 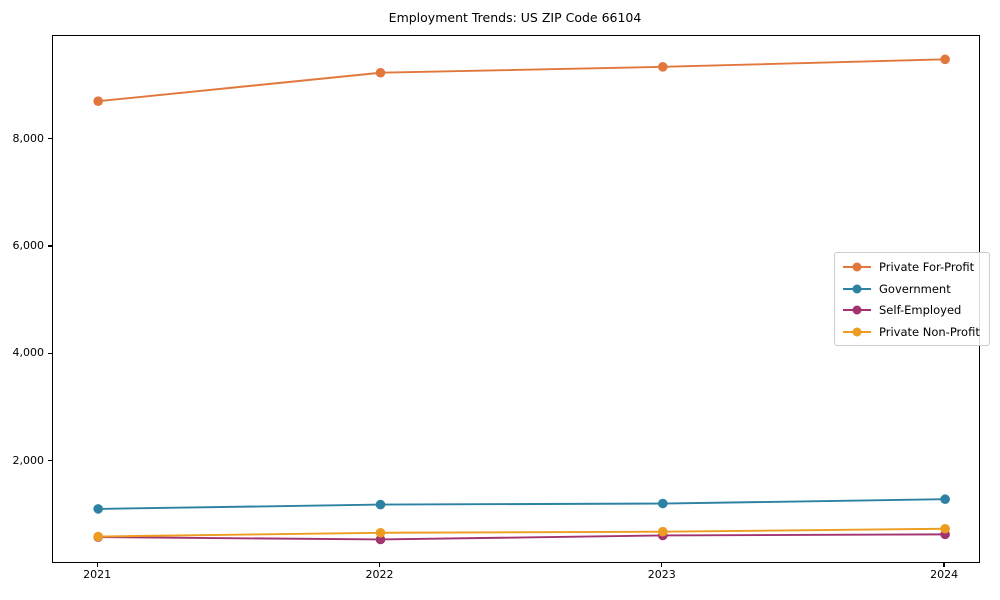 What do you see at coordinates (929, 331) in the screenshot?
I see `legend-label: Private Non-Profit` at bounding box center [929, 331].